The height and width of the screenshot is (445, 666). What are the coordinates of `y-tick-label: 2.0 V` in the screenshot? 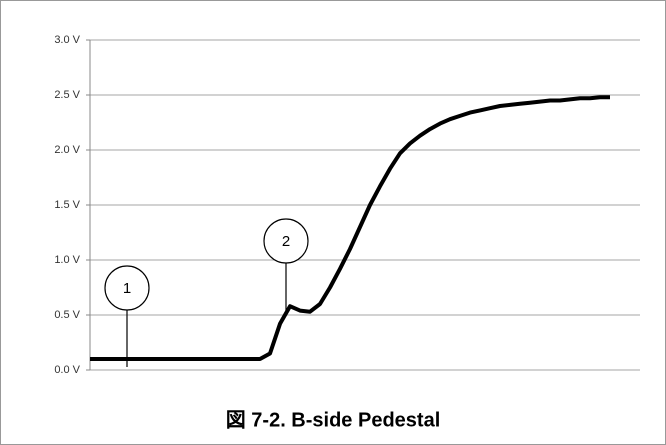 It's located at (67, 150).